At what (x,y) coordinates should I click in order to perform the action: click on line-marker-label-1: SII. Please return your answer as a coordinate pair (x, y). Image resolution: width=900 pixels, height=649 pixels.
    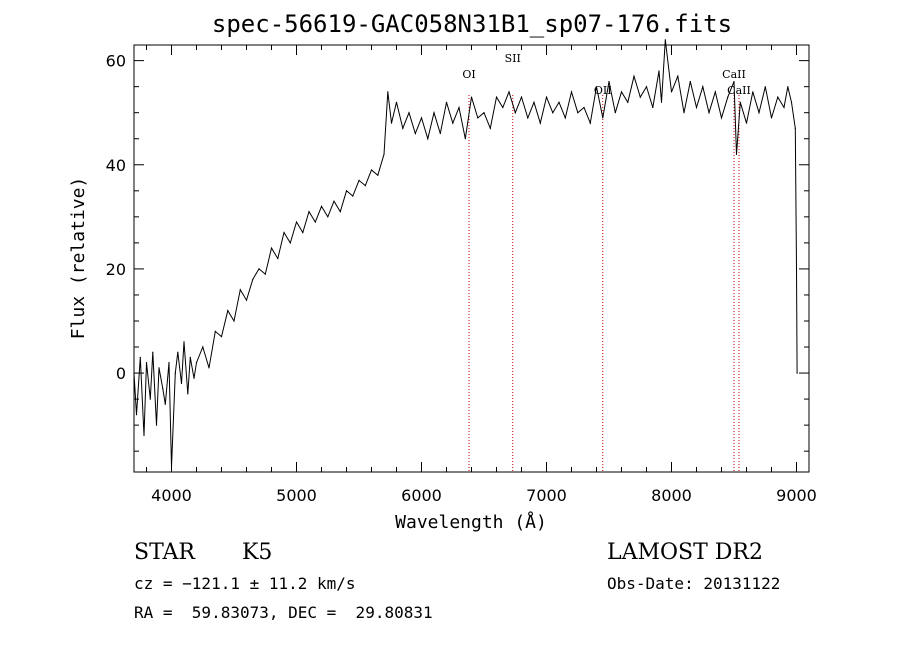
    Looking at the image, I should click on (513, 58).